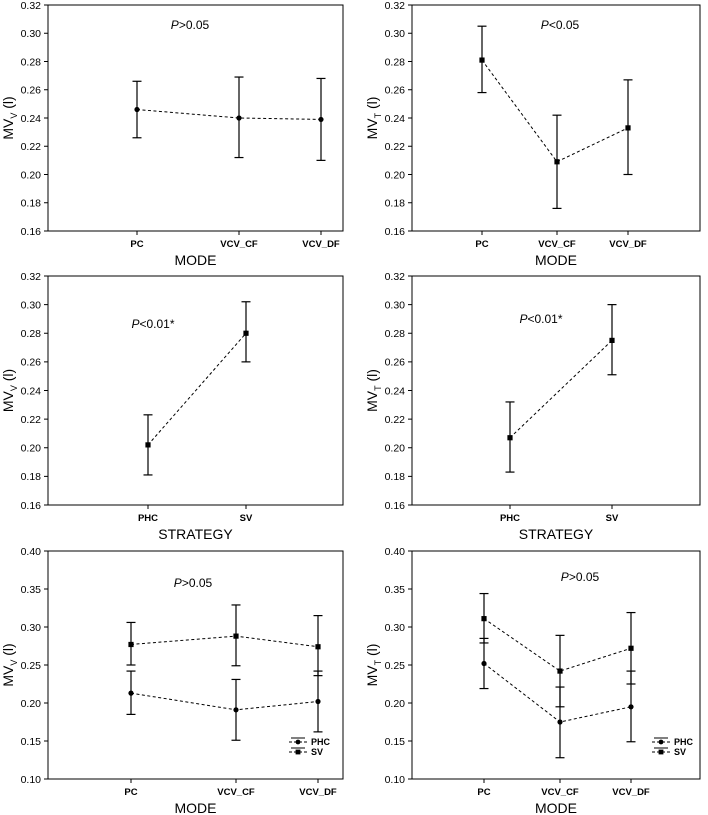  I want to click on x-tick-label: SV, so click(612, 518).